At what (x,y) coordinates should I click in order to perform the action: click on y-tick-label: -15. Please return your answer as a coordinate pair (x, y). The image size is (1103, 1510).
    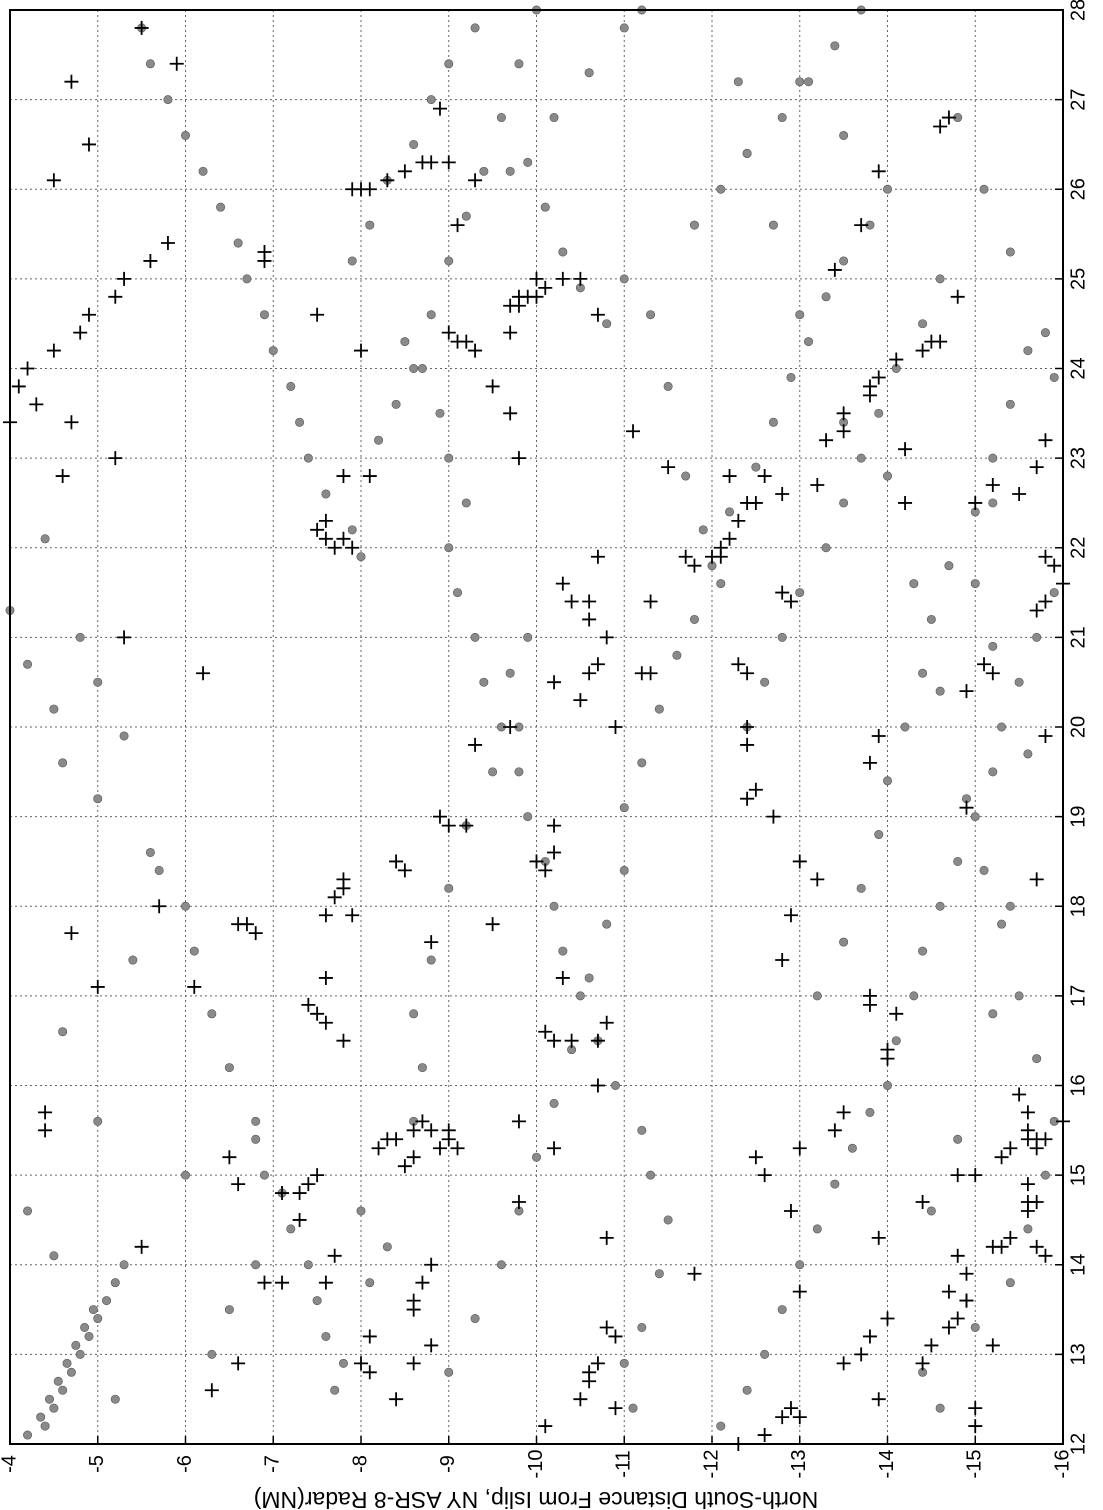
    Looking at the image, I should click on (975, 1464).